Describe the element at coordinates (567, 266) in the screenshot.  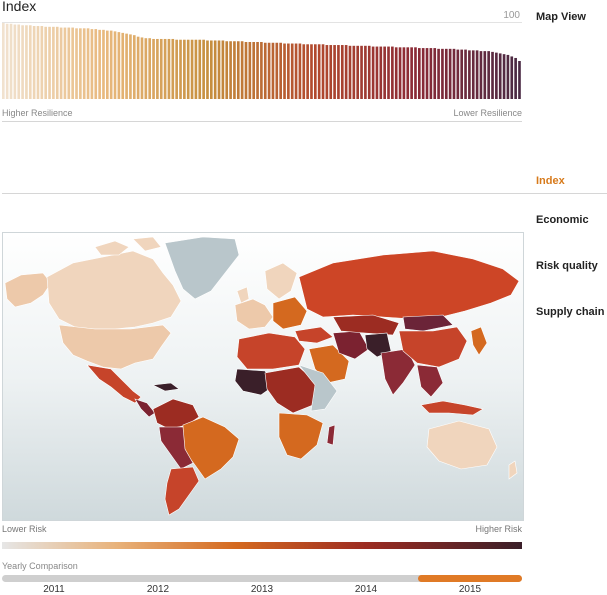
I see `nav-item-risk-quality: Risk quality` at that location.